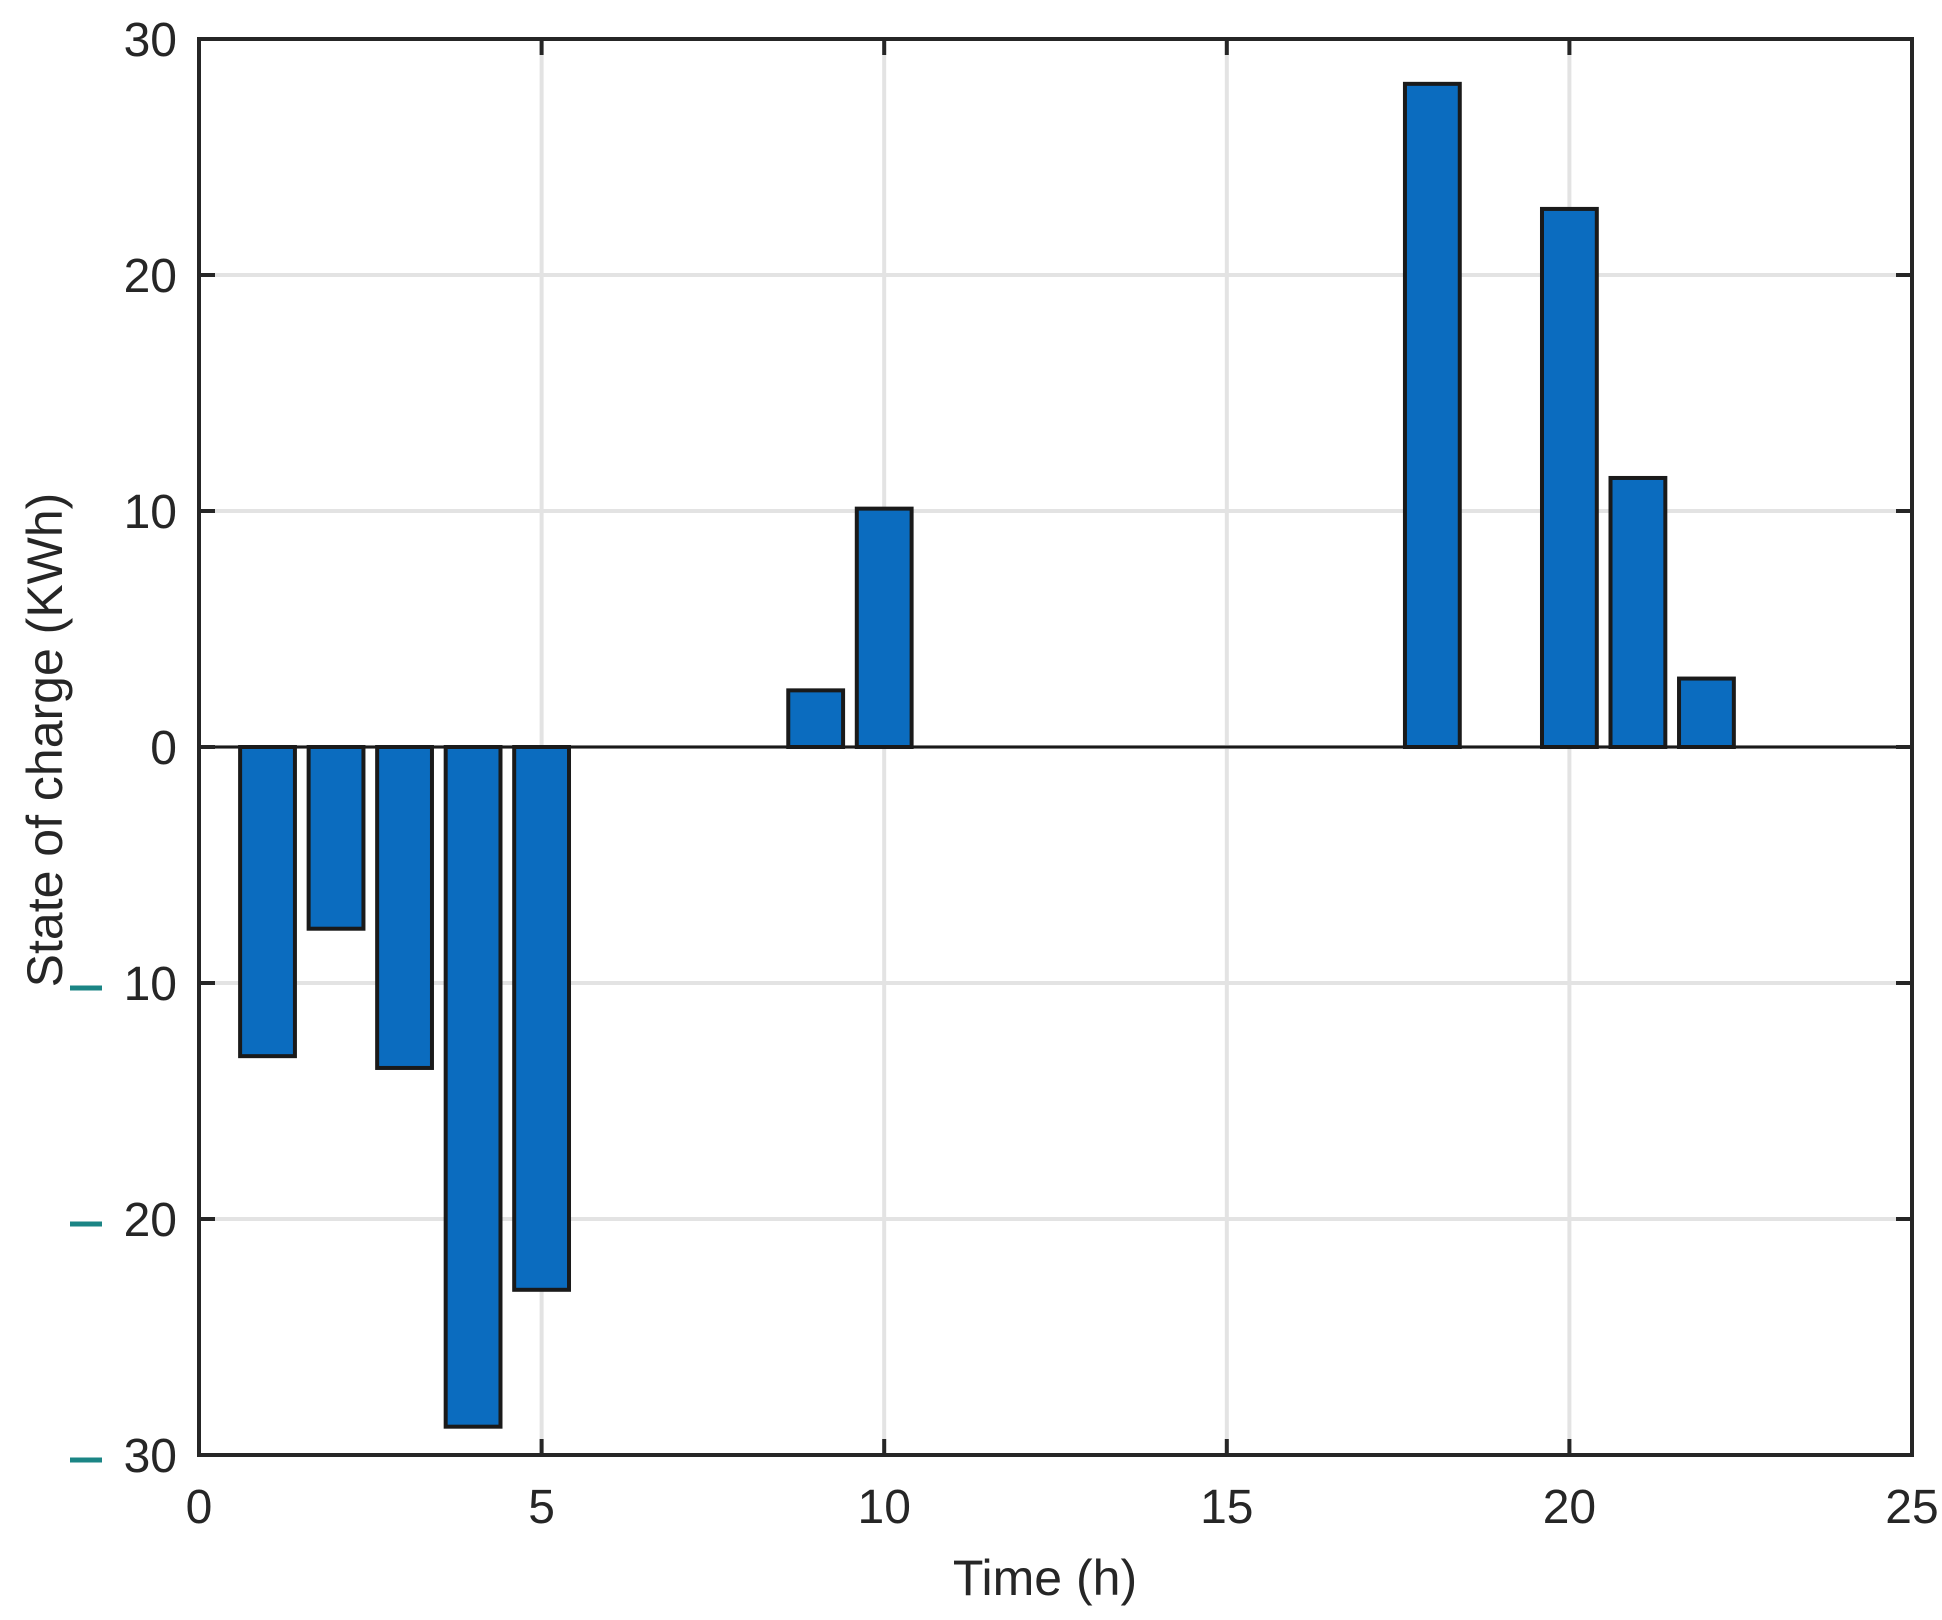 The width and height of the screenshot is (1942, 1620). What do you see at coordinates (1911, 1507) in the screenshot?
I see `x-tick-label: 25` at bounding box center [1911, 1507].